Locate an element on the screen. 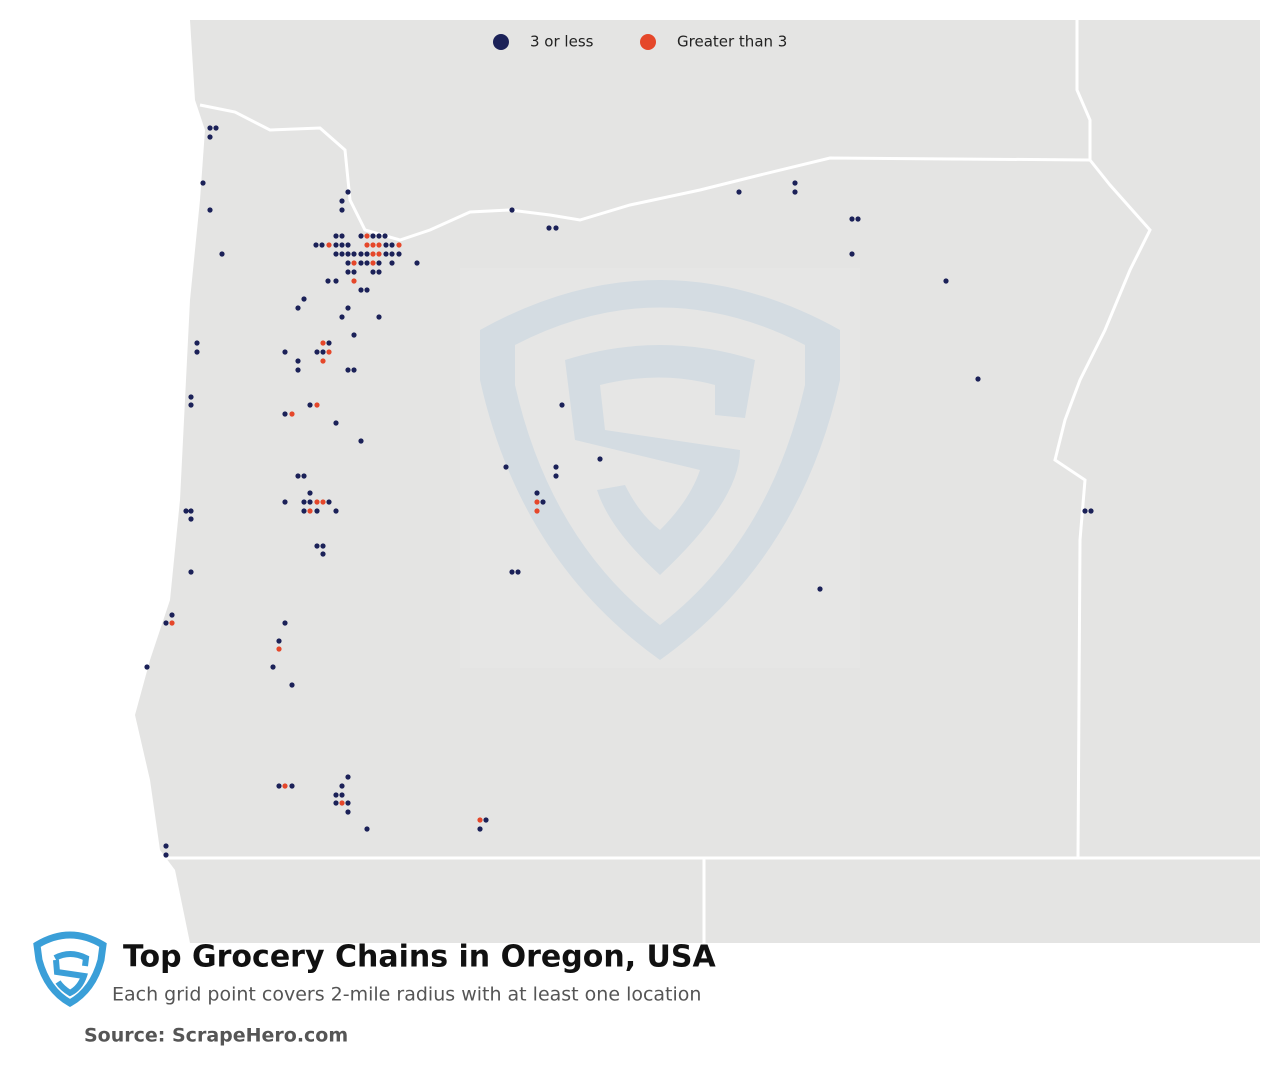 This screenshot has height=1069, width=1280. source: Source: ScrapeHero.com is located at coordinates (216, 1036).